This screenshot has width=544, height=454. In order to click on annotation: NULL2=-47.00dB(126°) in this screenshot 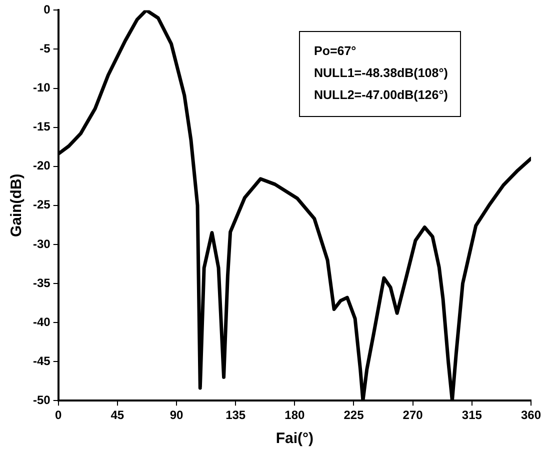, I will do `click(381, 95)`.